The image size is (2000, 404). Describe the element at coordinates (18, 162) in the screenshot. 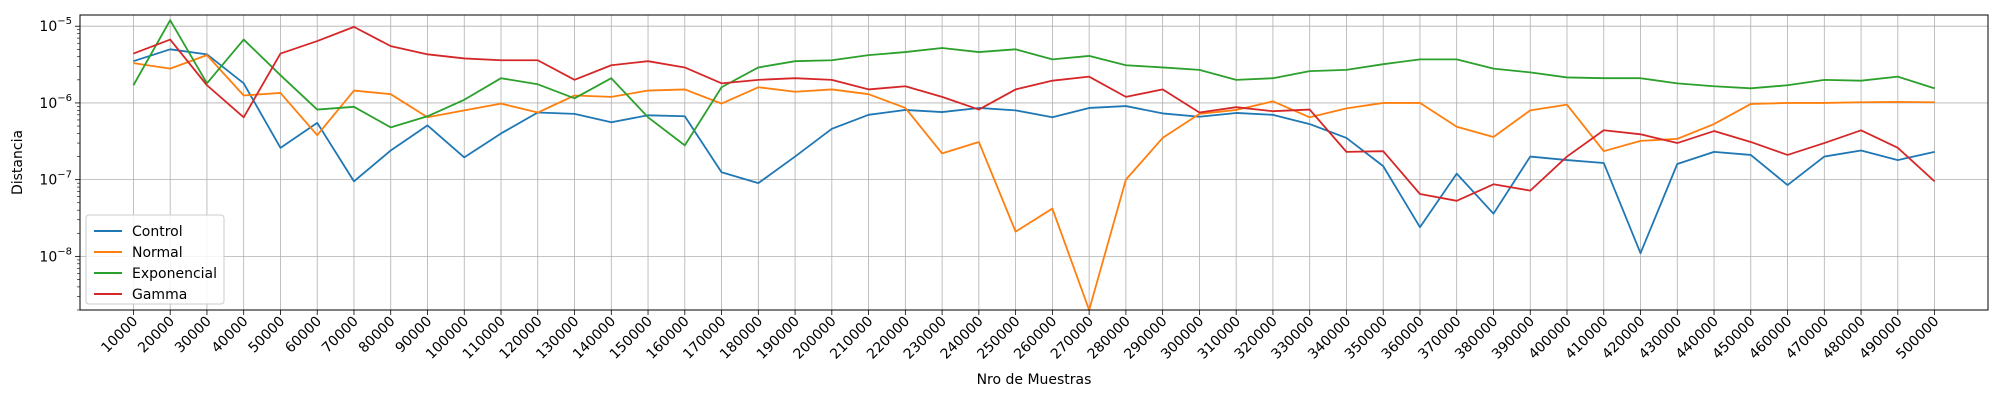

I see `y-axis-title: Distancia` at that location.